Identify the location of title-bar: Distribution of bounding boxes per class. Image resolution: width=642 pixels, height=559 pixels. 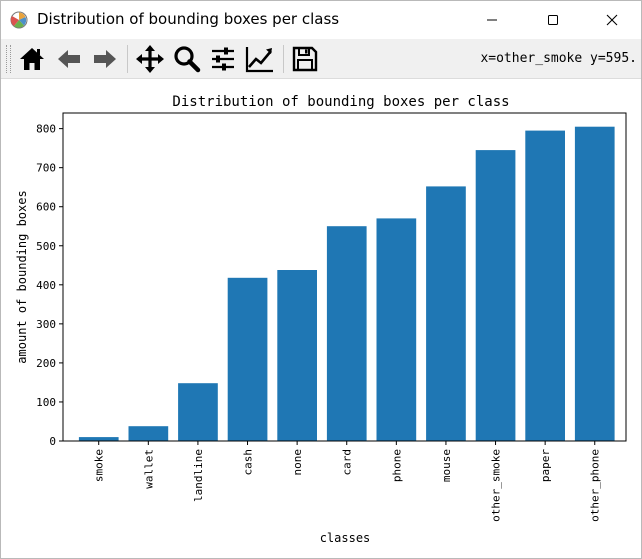
(321, 20).